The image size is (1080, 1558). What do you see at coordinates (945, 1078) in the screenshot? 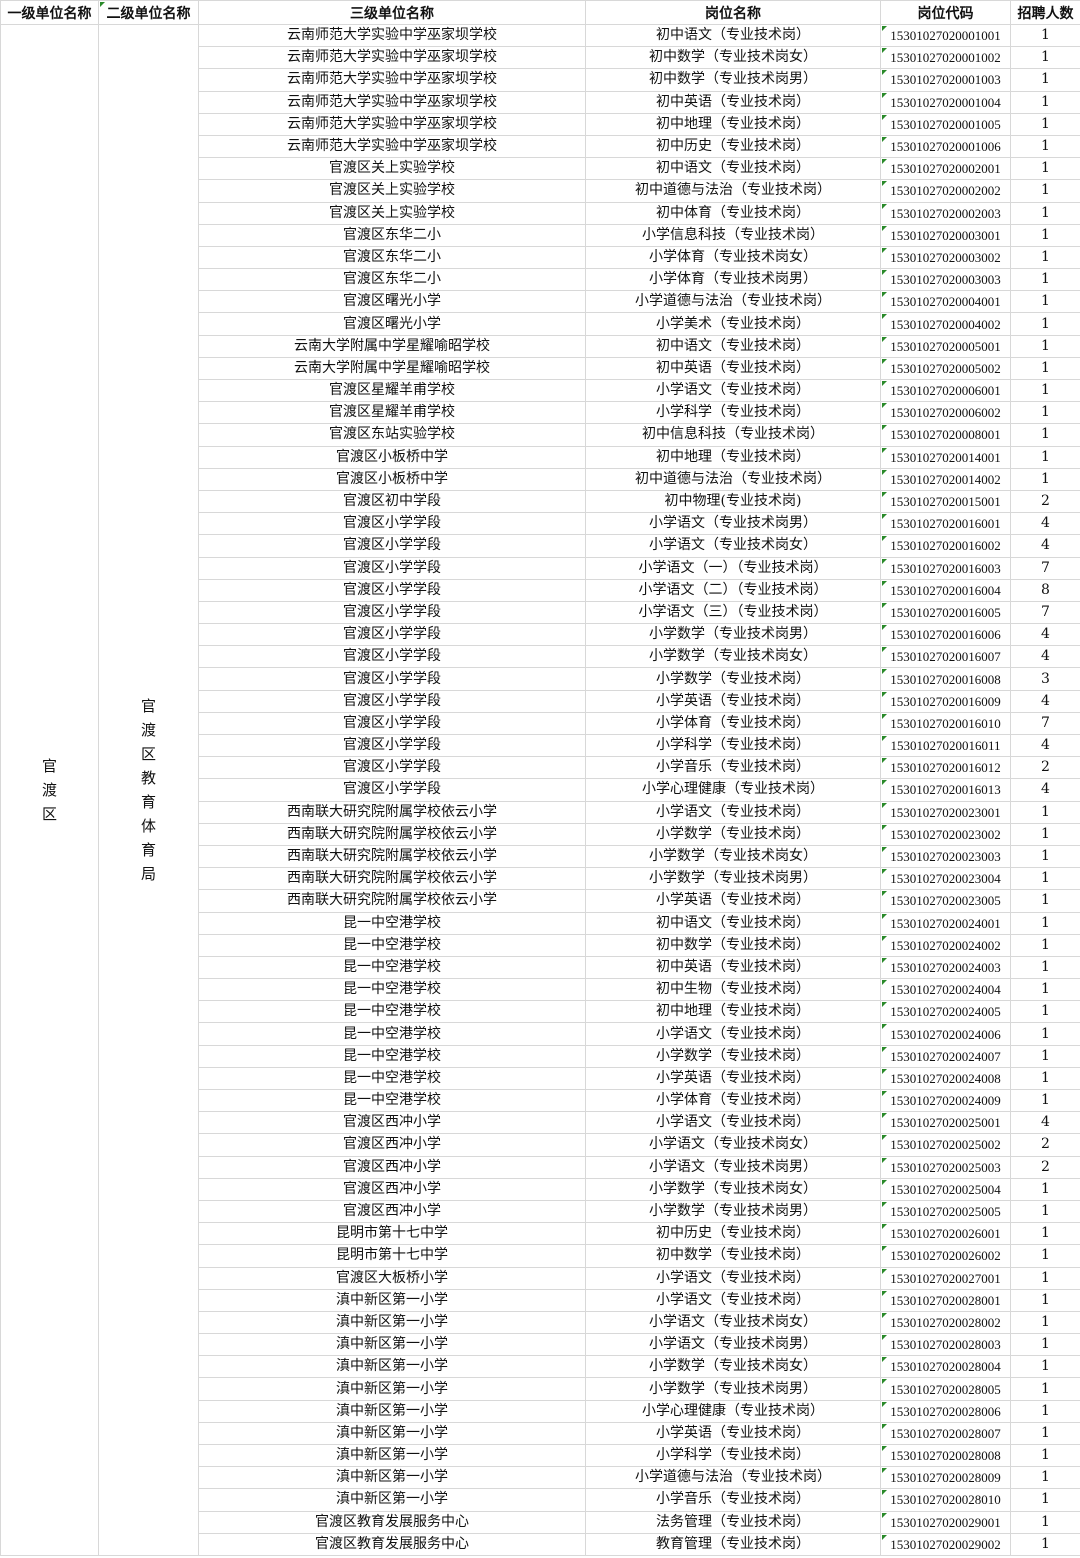
I see `post-code-cell: 15301027020024008` at bounding box center [945, 1078].